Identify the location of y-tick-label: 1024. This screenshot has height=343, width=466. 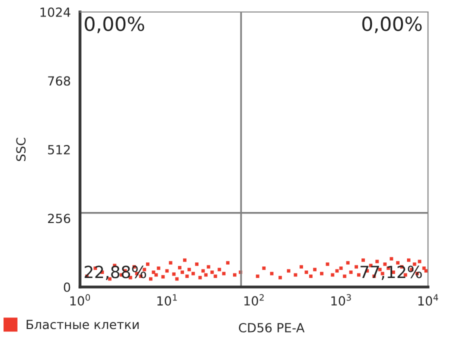
(55, 12).